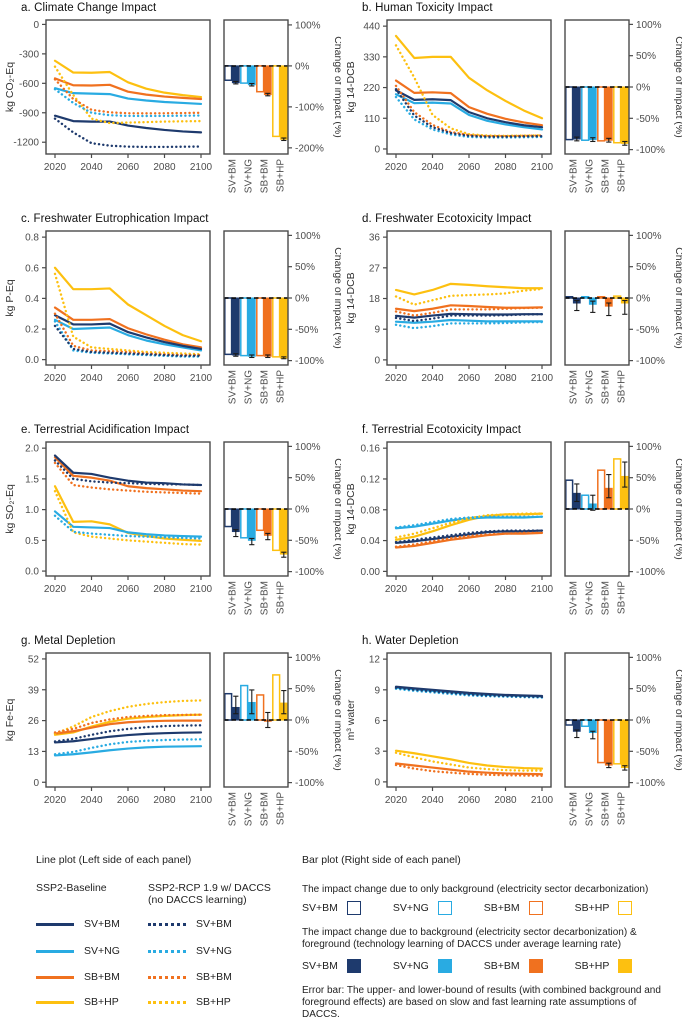 The width and height of the screenshot is (682, 1024). I want to click on svg-text: 0.6, so click(32, 268).